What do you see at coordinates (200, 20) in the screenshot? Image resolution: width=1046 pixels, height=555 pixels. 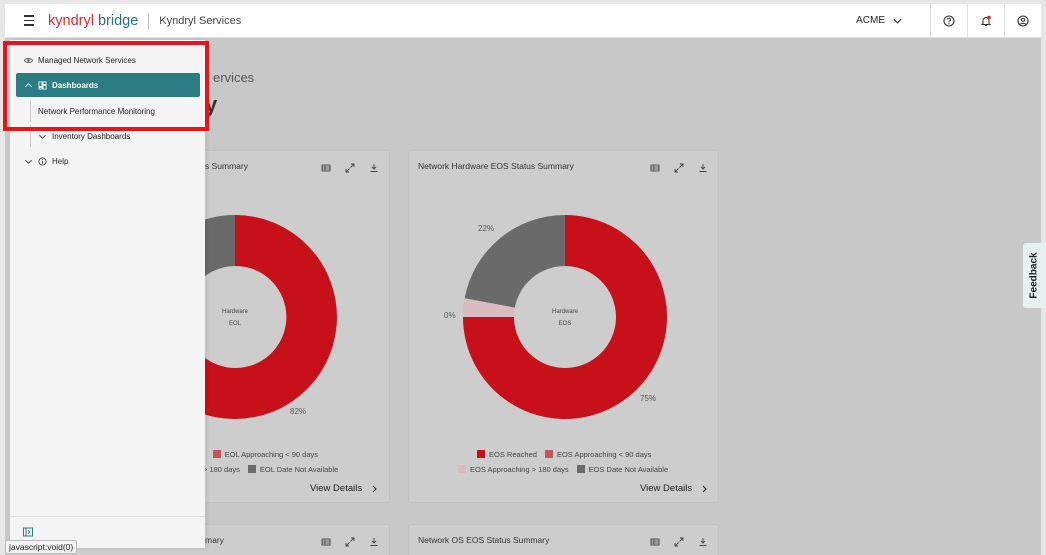 I see `app-title: Kyndryl Services` at bounding box center [200, 20].